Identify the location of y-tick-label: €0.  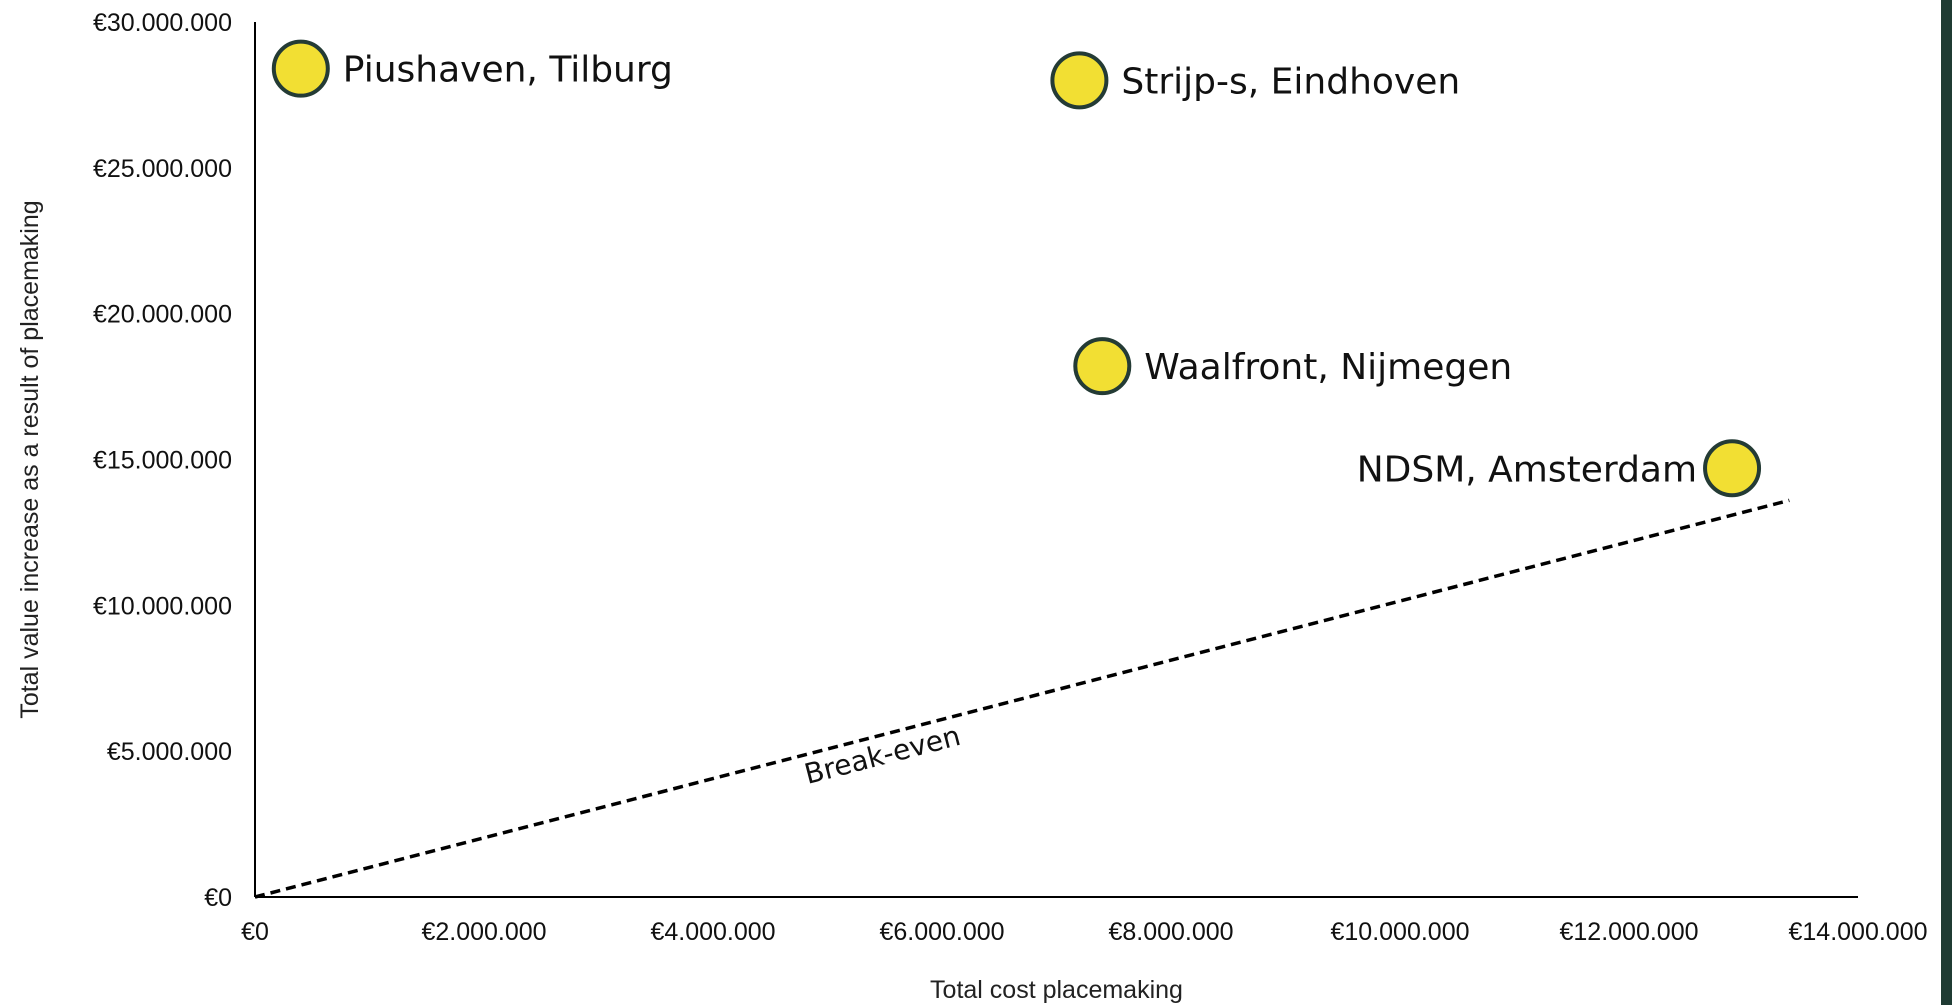
(218, 898).